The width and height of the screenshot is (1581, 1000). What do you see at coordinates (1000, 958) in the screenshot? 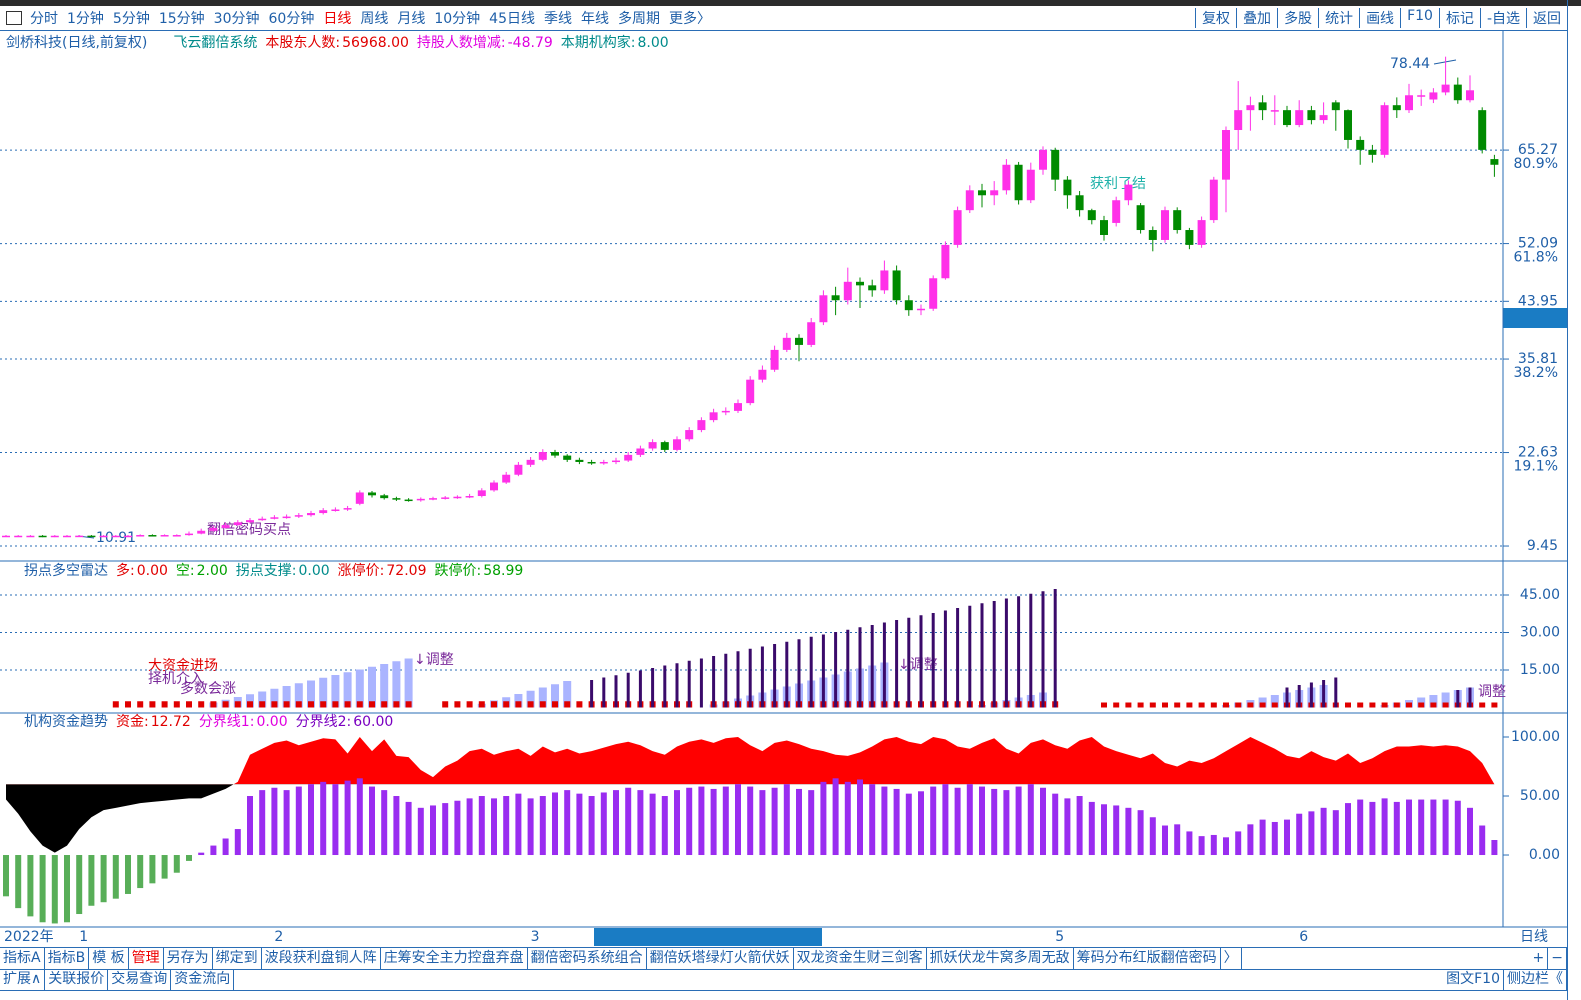
I see `indicator-tab: 抓妖伏龙牛窝多周无敌` at bounding box center [1000, 958].